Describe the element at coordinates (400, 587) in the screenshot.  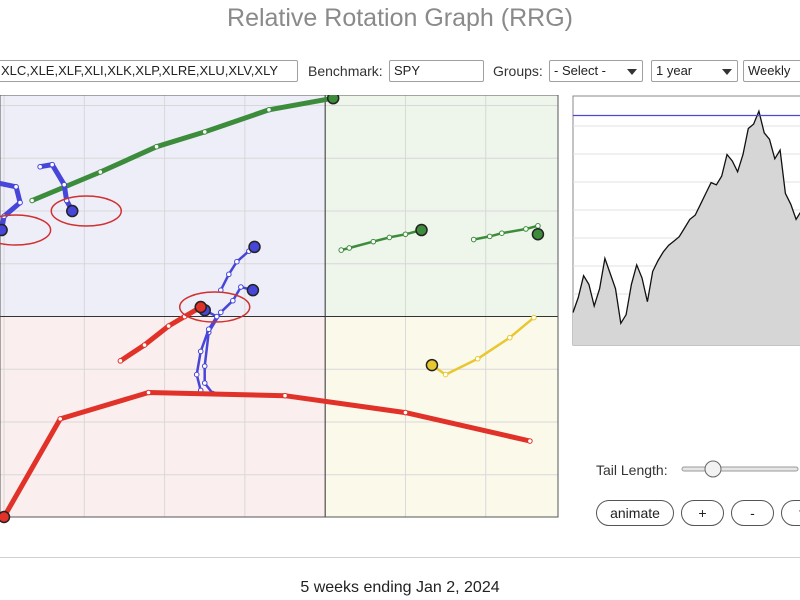
I see `footer-caption: 5 weeks ending Jan 2, 2024` at that location.